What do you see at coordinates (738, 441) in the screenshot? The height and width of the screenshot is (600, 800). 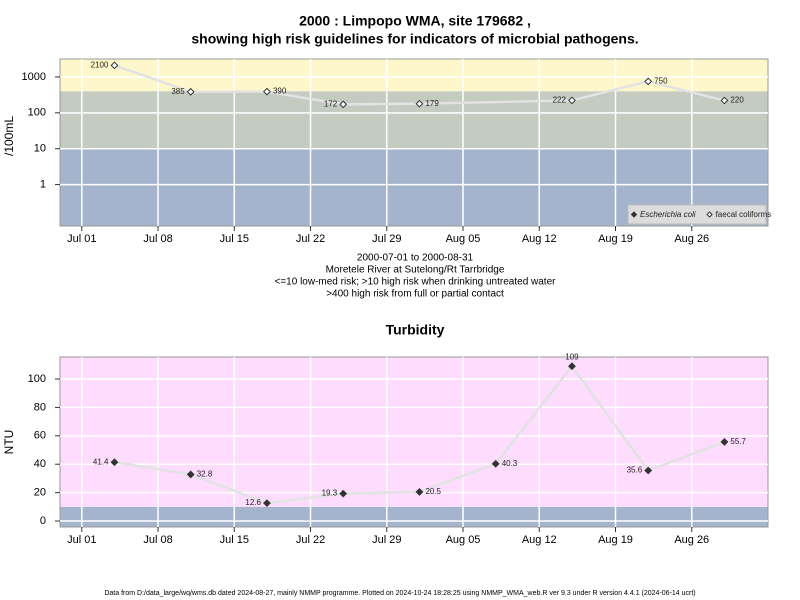 I see `data-label: 55.7` at bounding box center [738, 441].